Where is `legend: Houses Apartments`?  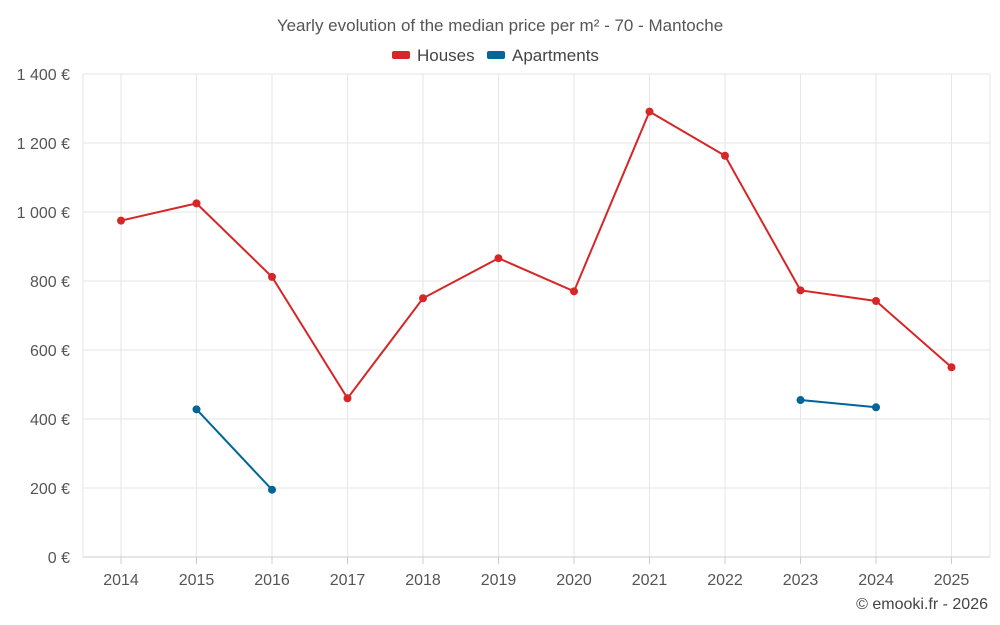 legend: Houses Apartments is located at coordinates (495, 55).